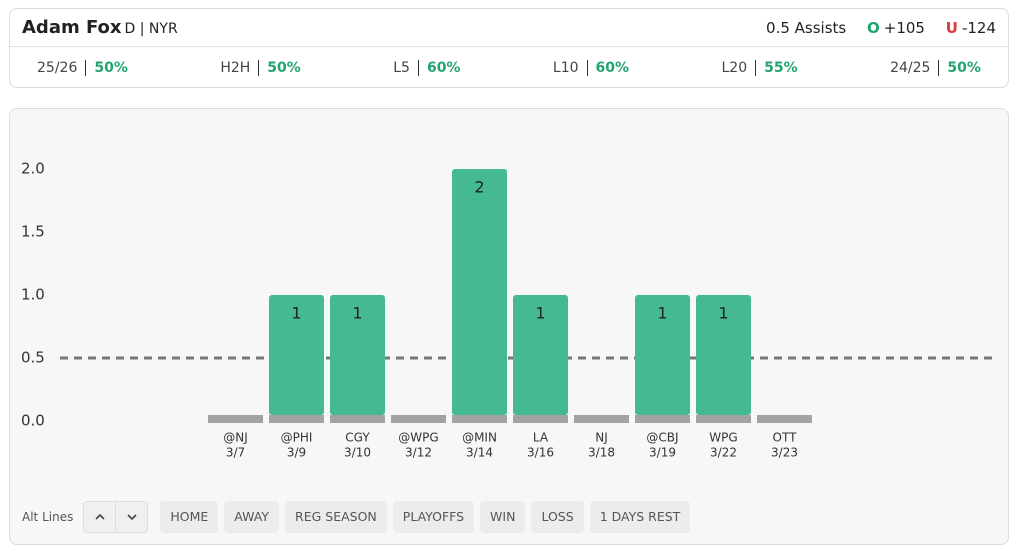 The image size is (1024, 558). I want to click on filter-button: WIN, so click(503, 517).